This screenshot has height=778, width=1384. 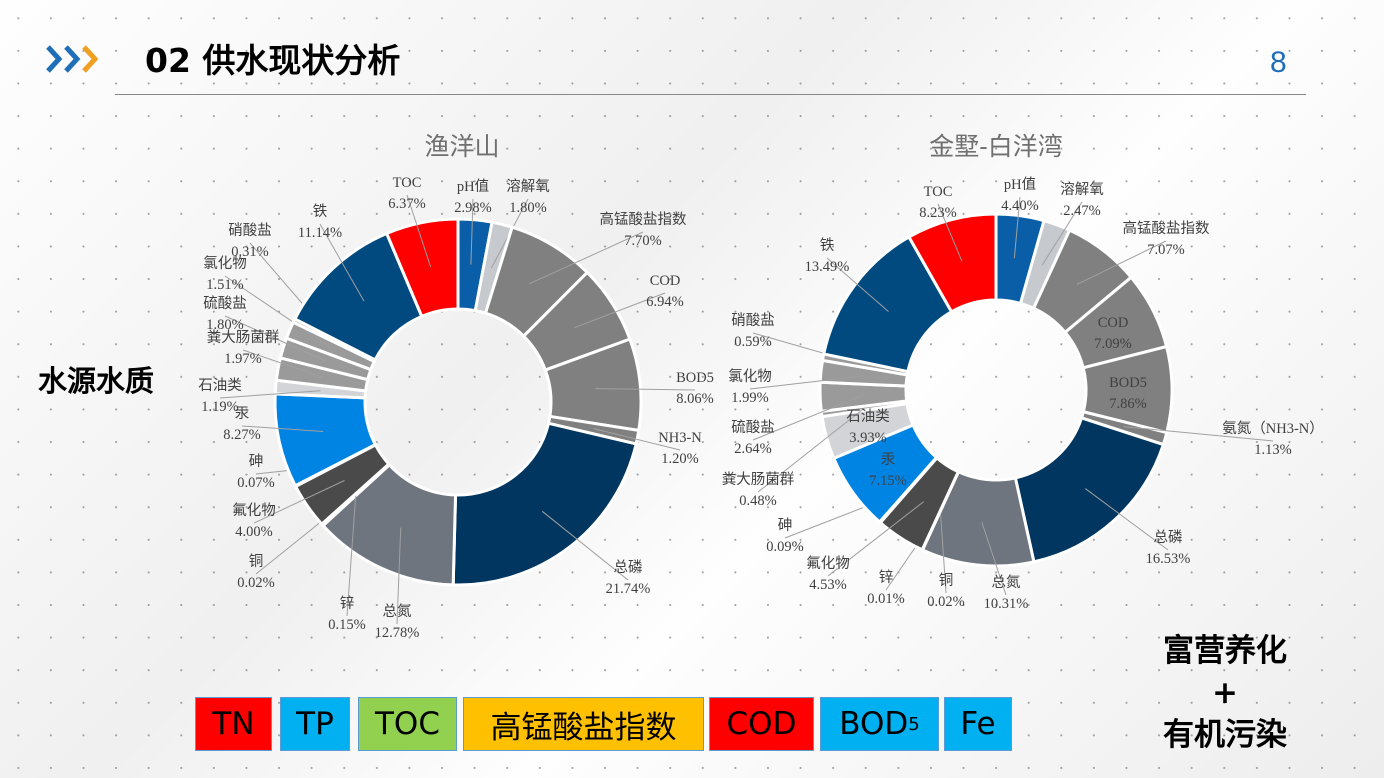 I want to click on conclusion-line2: +, so click(x=1225, y=693).